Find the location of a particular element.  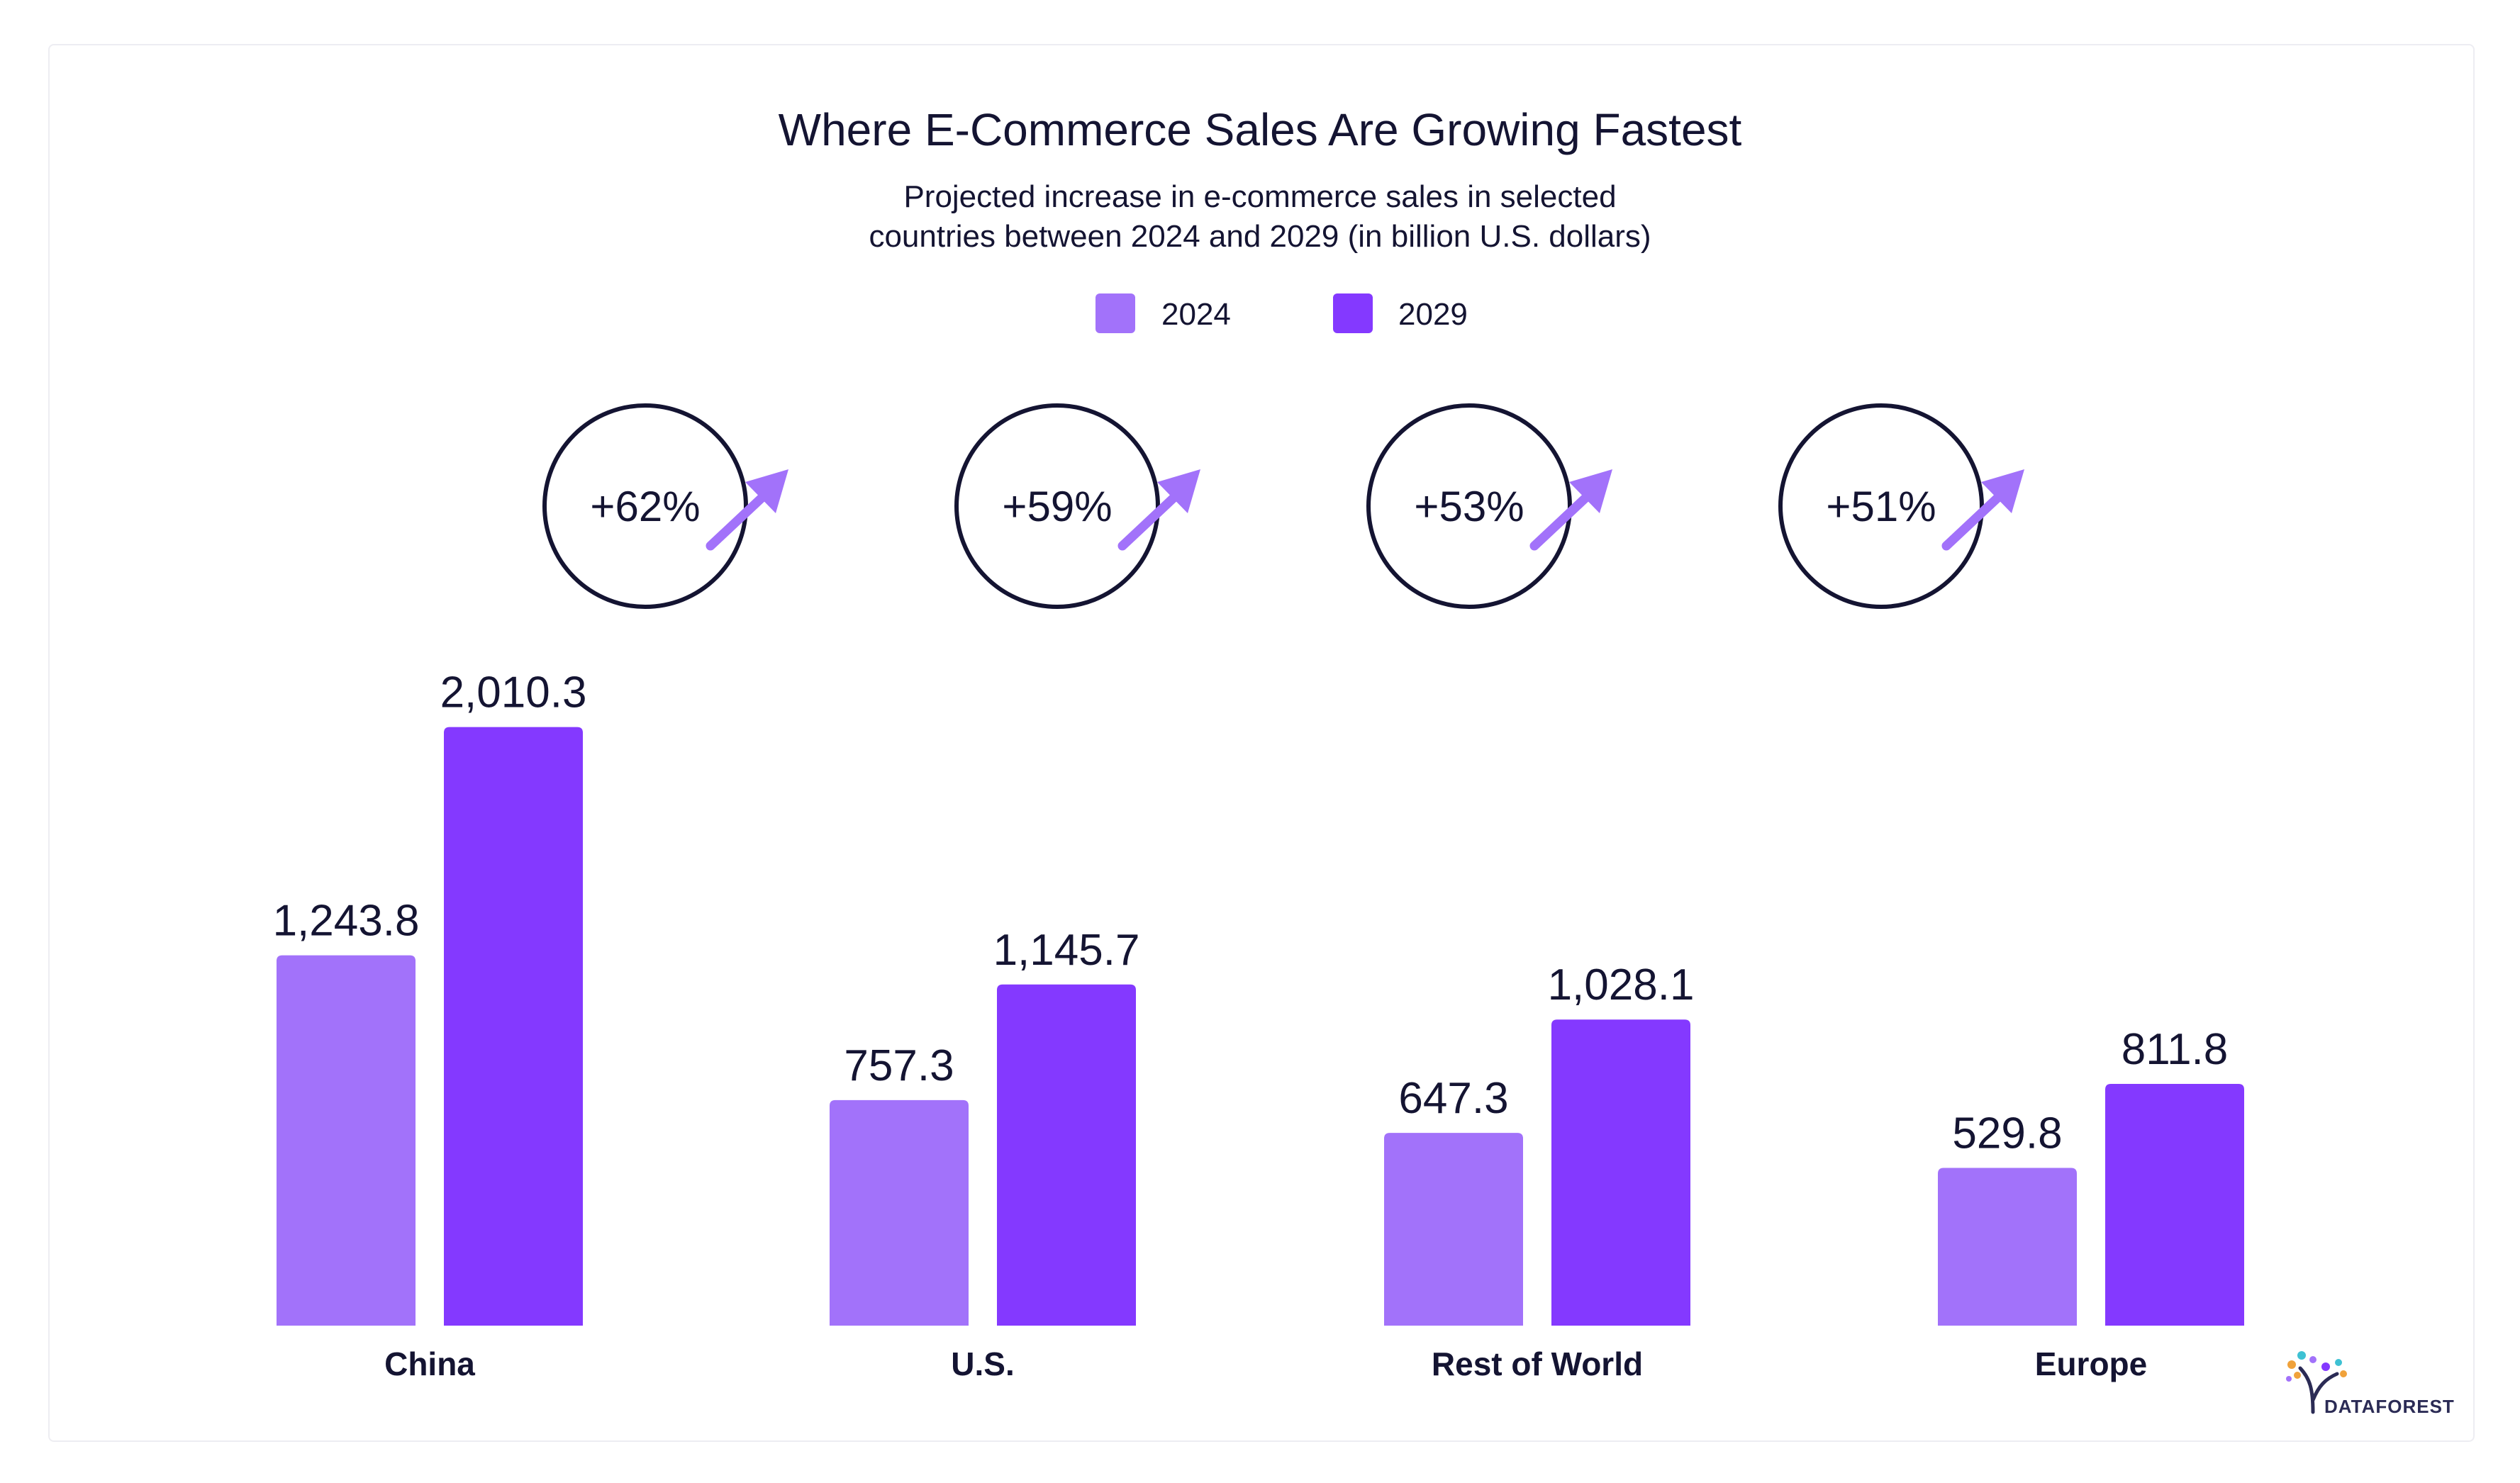

growth-badge-us: +59% is located at coordinates (1077, 506).